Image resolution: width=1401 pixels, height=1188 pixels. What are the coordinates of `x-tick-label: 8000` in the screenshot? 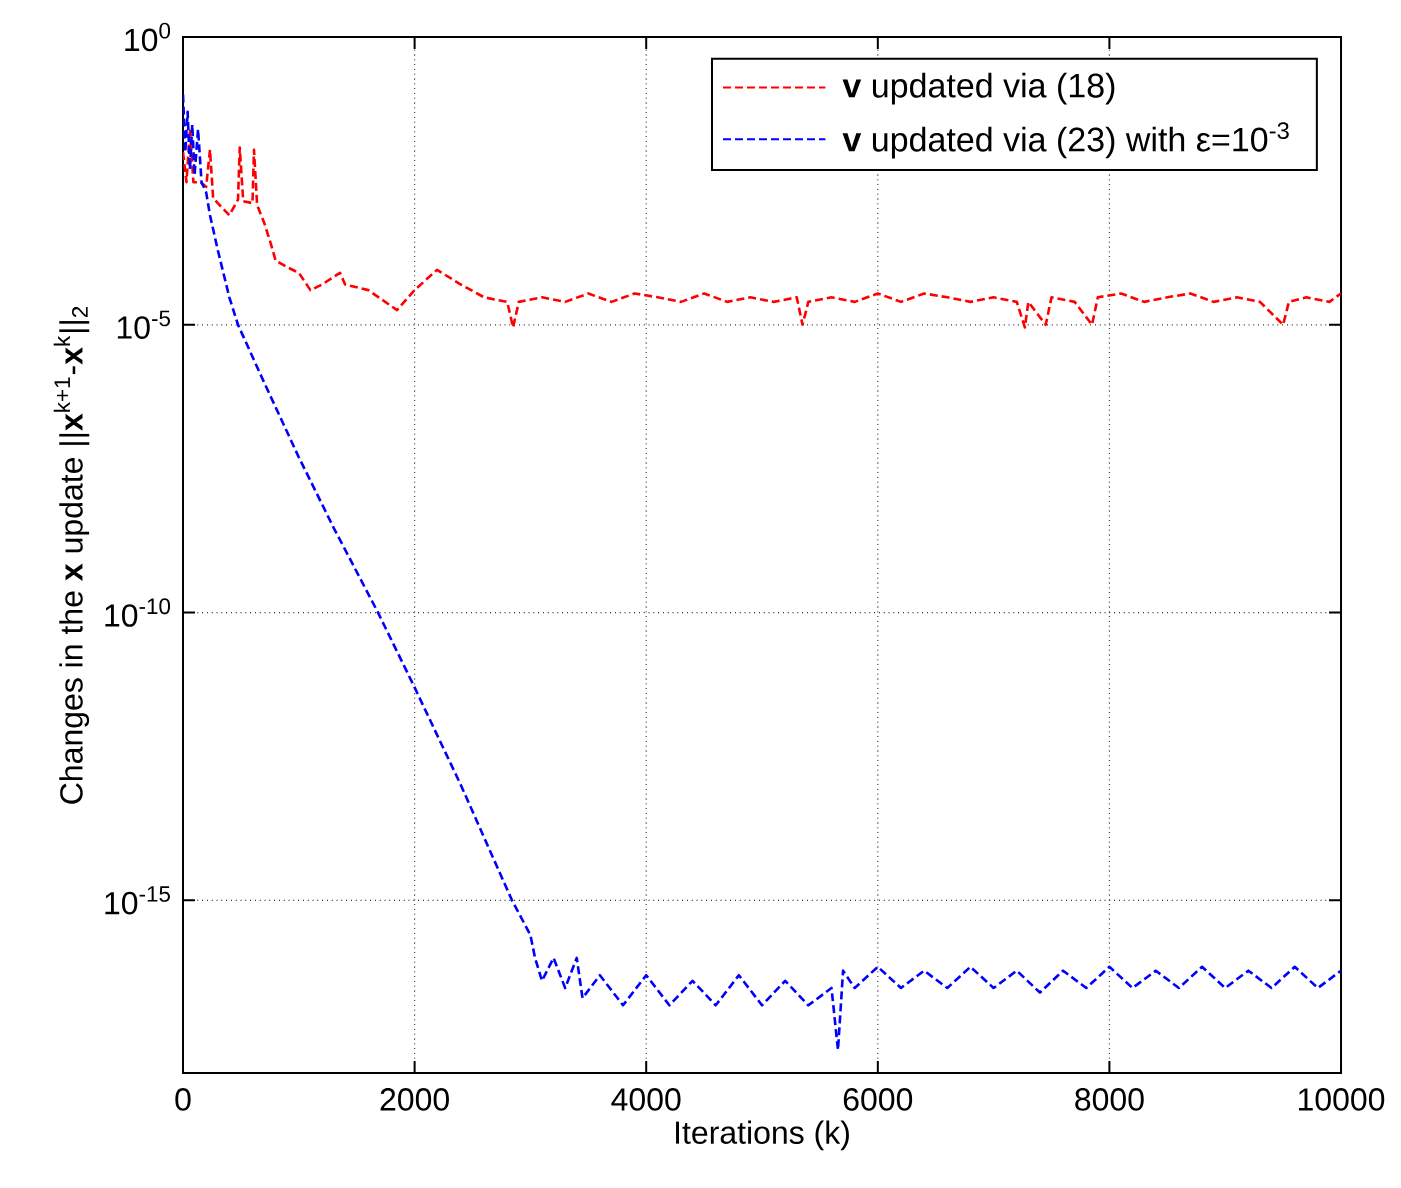 It's located at (1109, 1099).